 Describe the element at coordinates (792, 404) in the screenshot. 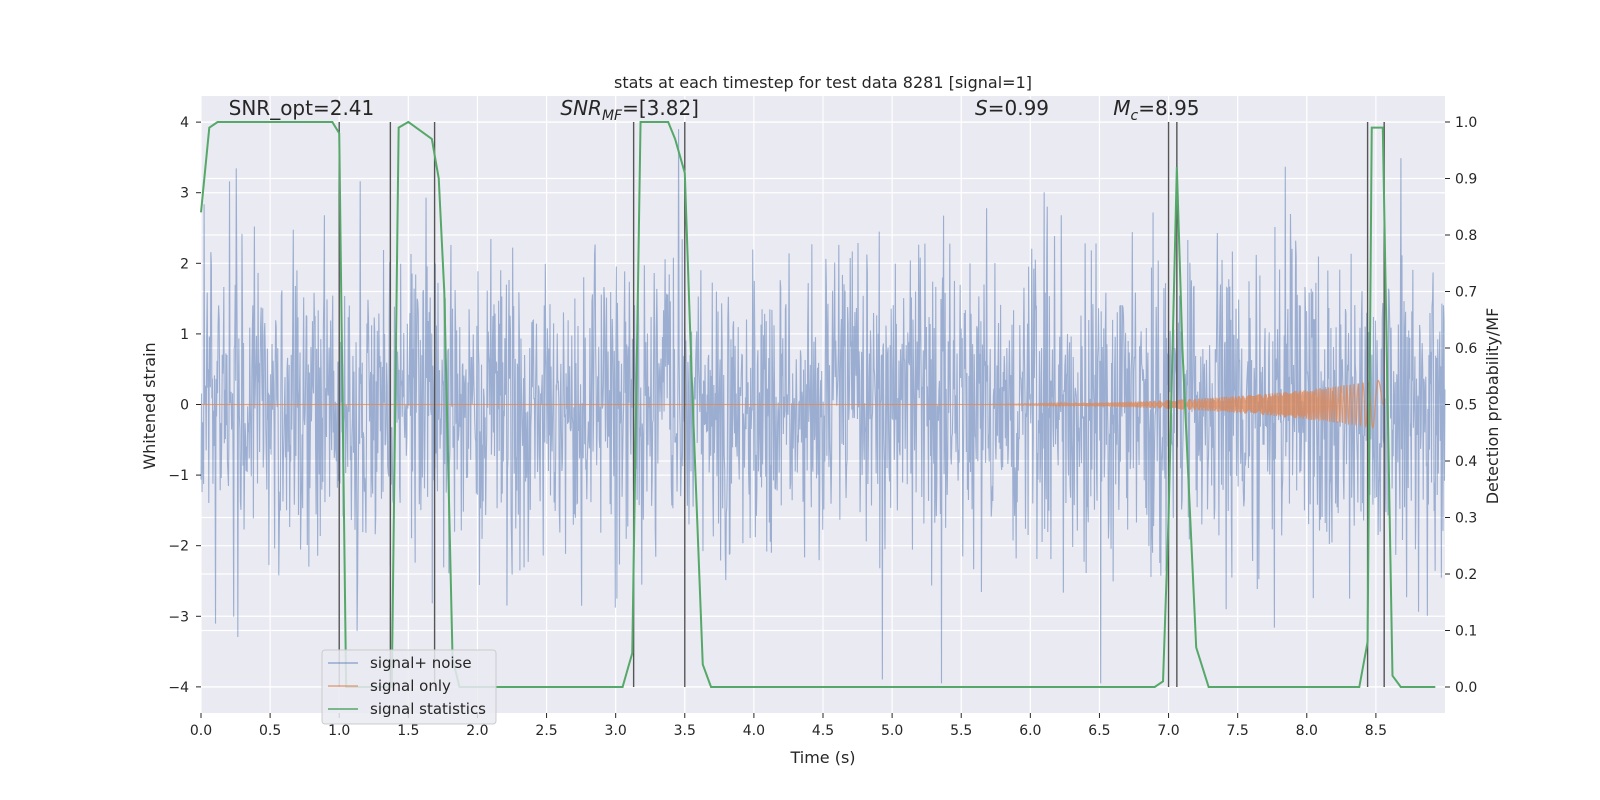

I see `chirp-series` at that location.